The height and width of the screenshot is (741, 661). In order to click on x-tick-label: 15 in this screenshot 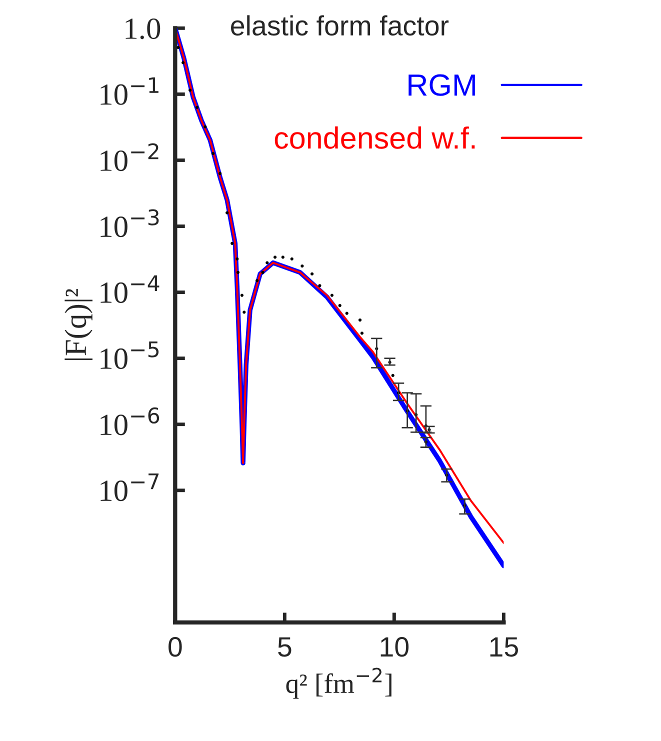, I will do `click(504, 647)`.